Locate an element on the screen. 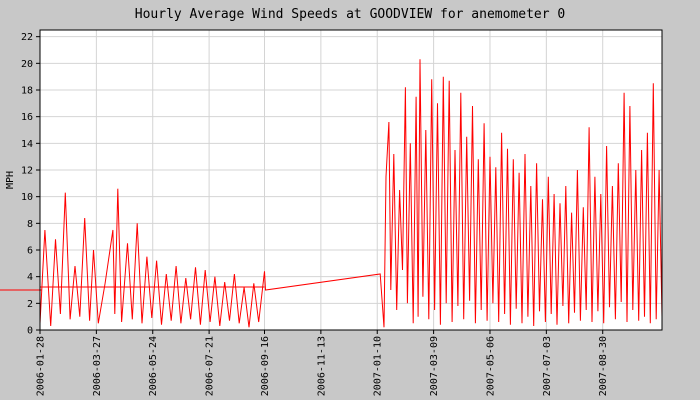  y-axis-label: MPH is located at coordinates (10, 180).